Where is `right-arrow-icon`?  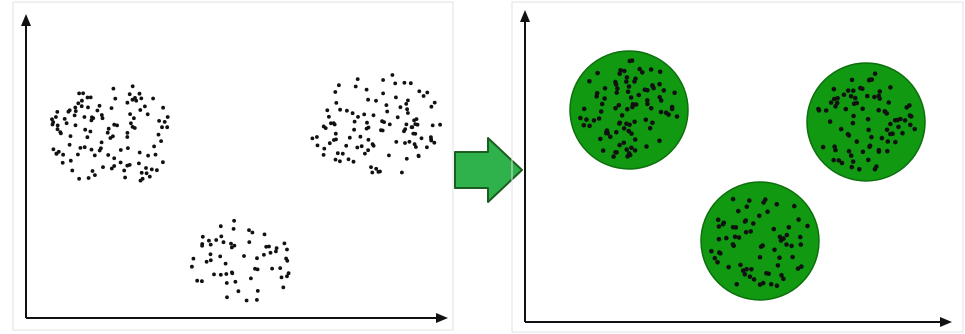
right-arrow-icon is located at coordinates (488, 170).